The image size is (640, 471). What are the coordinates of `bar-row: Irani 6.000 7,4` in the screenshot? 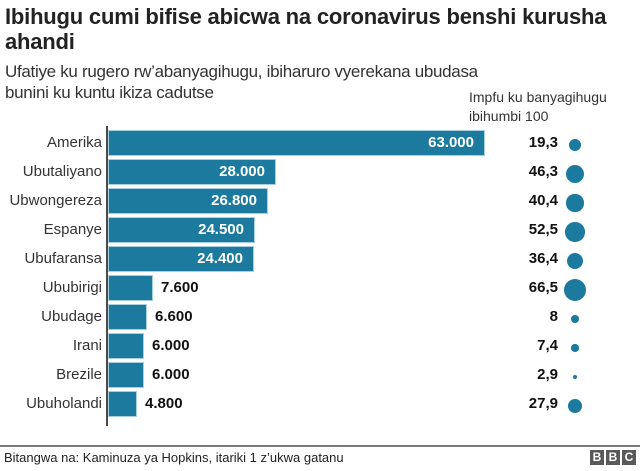 It's located at (320, 346).